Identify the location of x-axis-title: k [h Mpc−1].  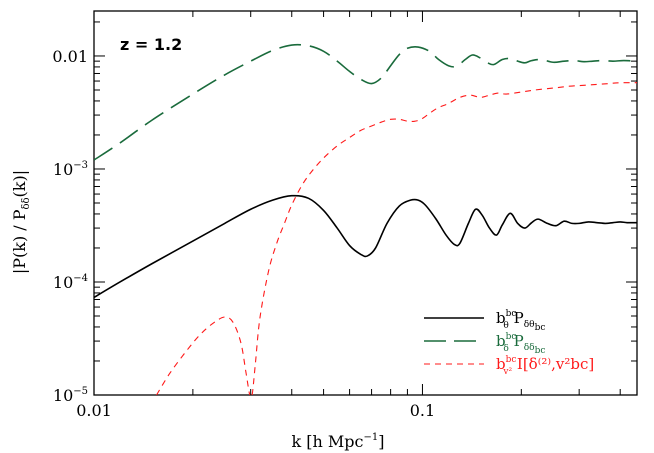
(338, 441).